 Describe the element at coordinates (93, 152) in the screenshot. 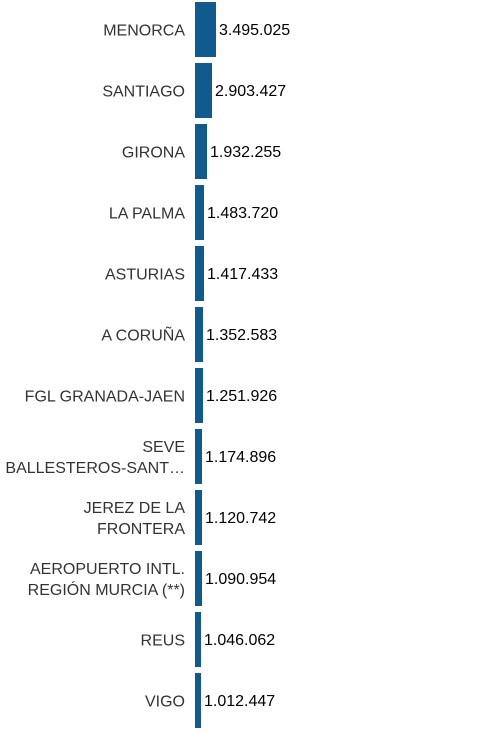

I see `category-label: GIRONA` at that location.